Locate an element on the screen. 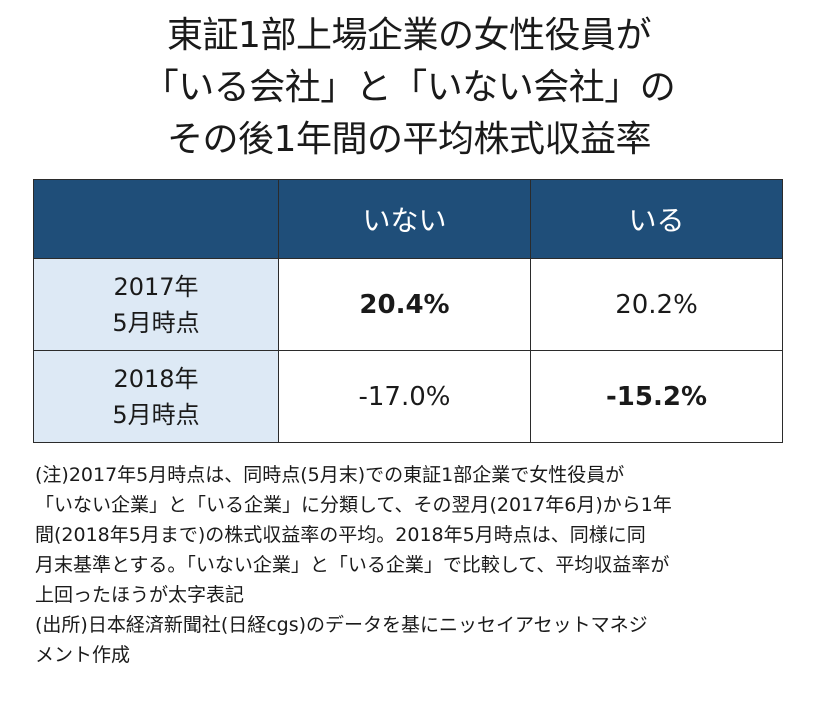 The image size is (818, 701). row-label-year: 2018年 is located at coordinates (156, 378).